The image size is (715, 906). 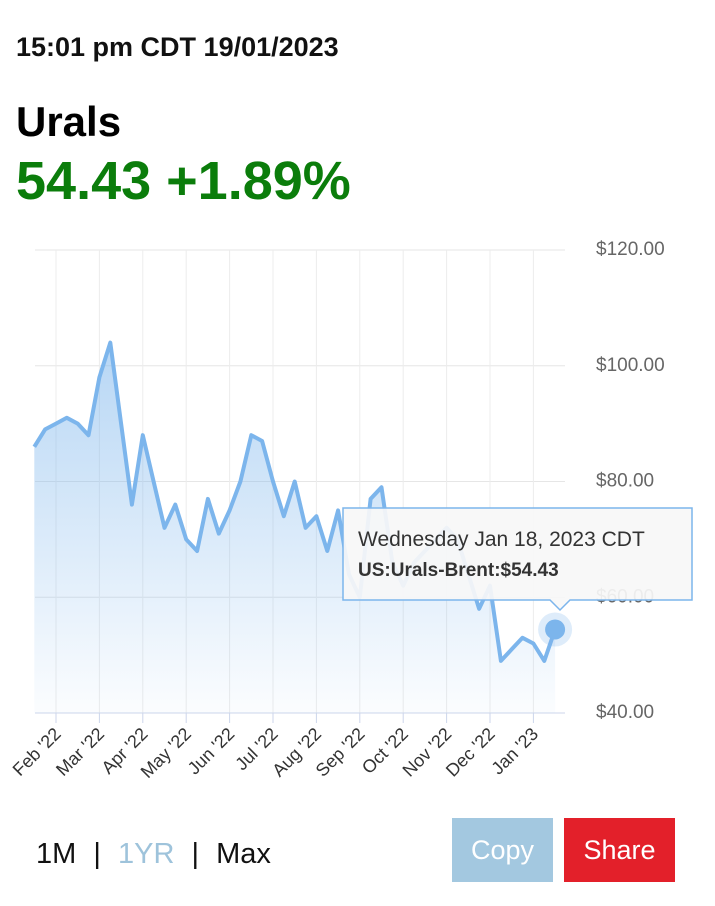 I want to click on tooltip-box, so click(x=517, y=559).